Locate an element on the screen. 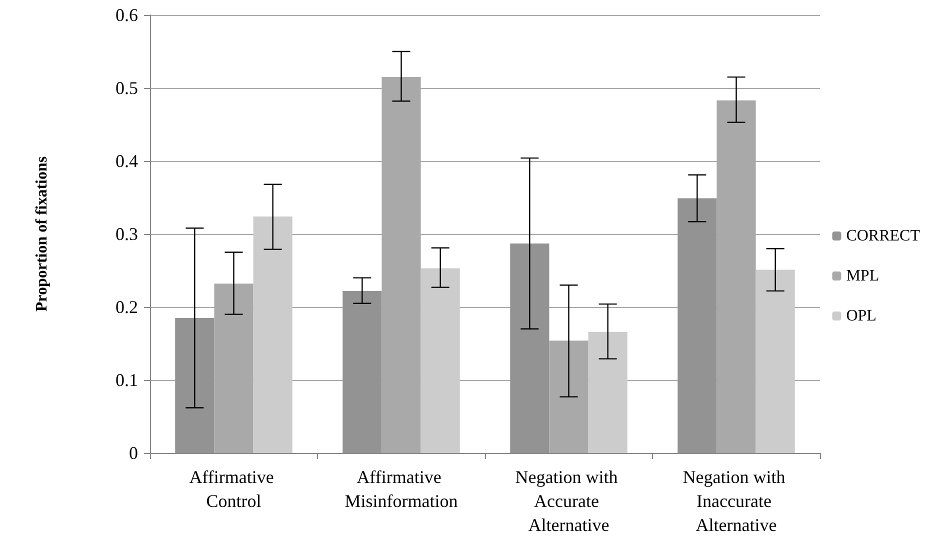  legend-label: OPL is located at coordinates (861, 316).